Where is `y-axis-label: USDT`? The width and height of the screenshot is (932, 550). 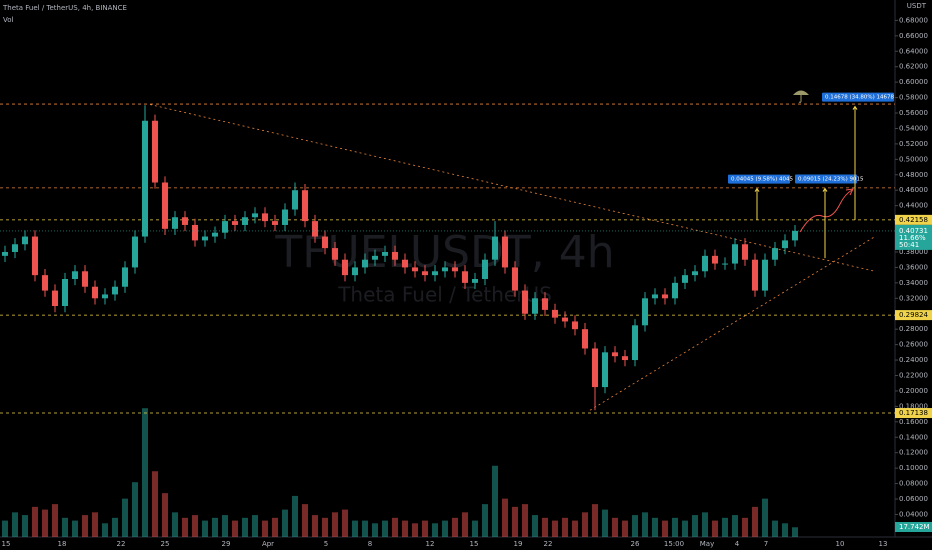
y-axis-label: USDT is located at coordinates (917, 6).